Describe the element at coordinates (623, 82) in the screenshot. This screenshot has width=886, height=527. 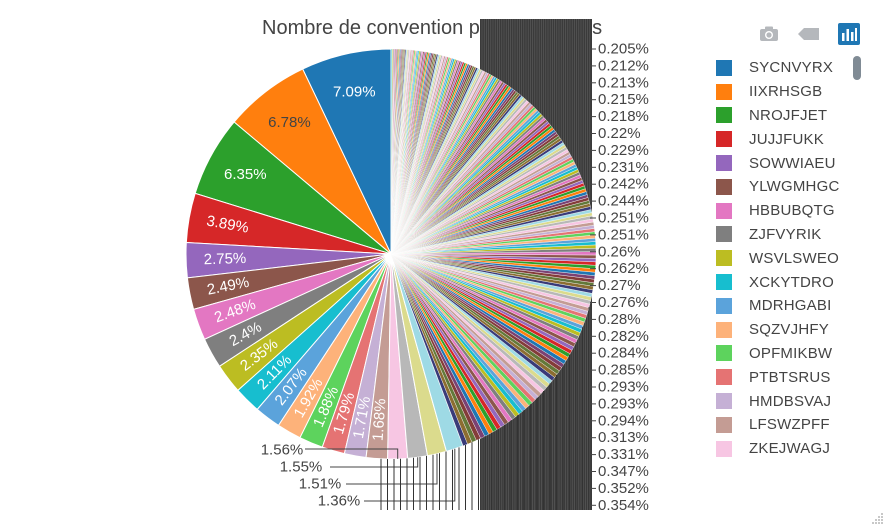
I see `slice-label: 0.213%` at that location.